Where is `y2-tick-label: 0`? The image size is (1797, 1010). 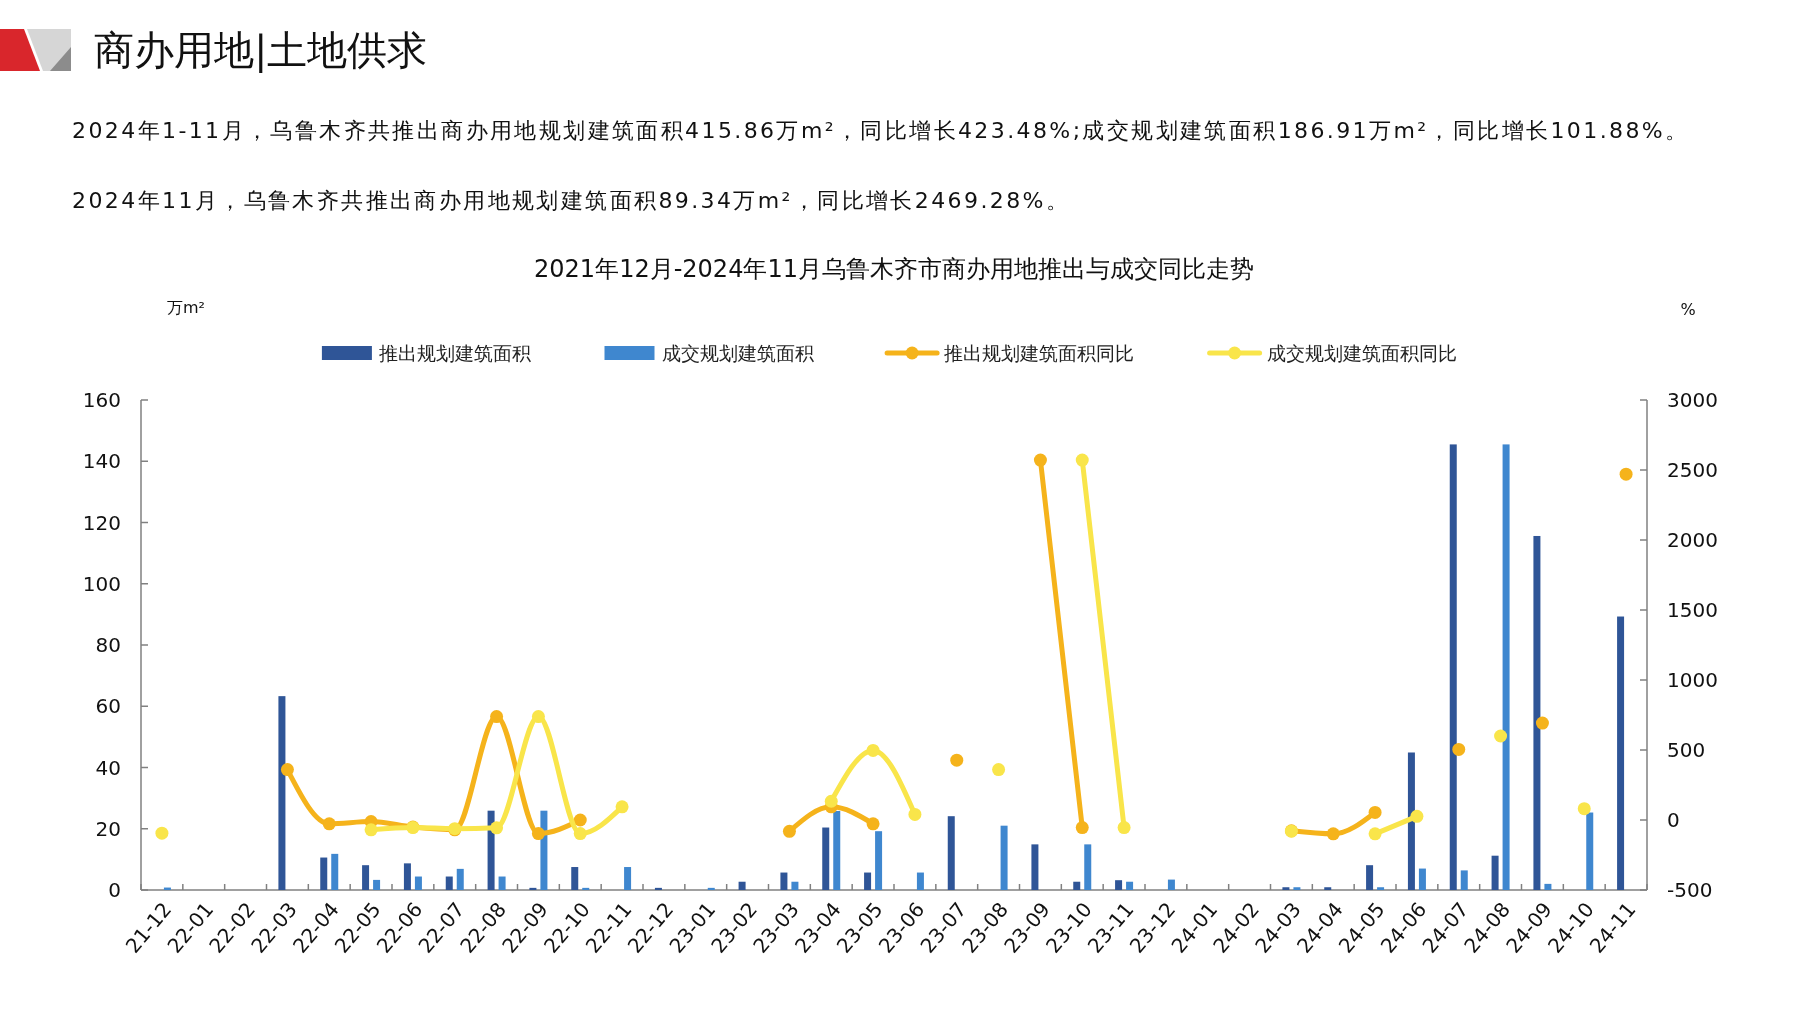 y2-tick-label: 0 is located at coordinates (1673, 820).